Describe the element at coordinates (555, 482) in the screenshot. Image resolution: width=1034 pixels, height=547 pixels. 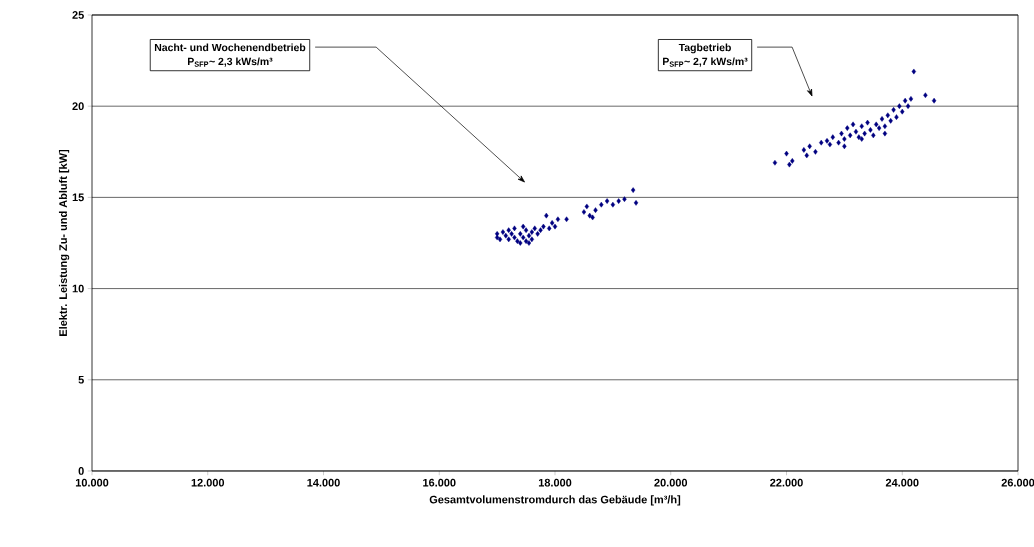
I see `x-tick-label: 18.000` at that location.